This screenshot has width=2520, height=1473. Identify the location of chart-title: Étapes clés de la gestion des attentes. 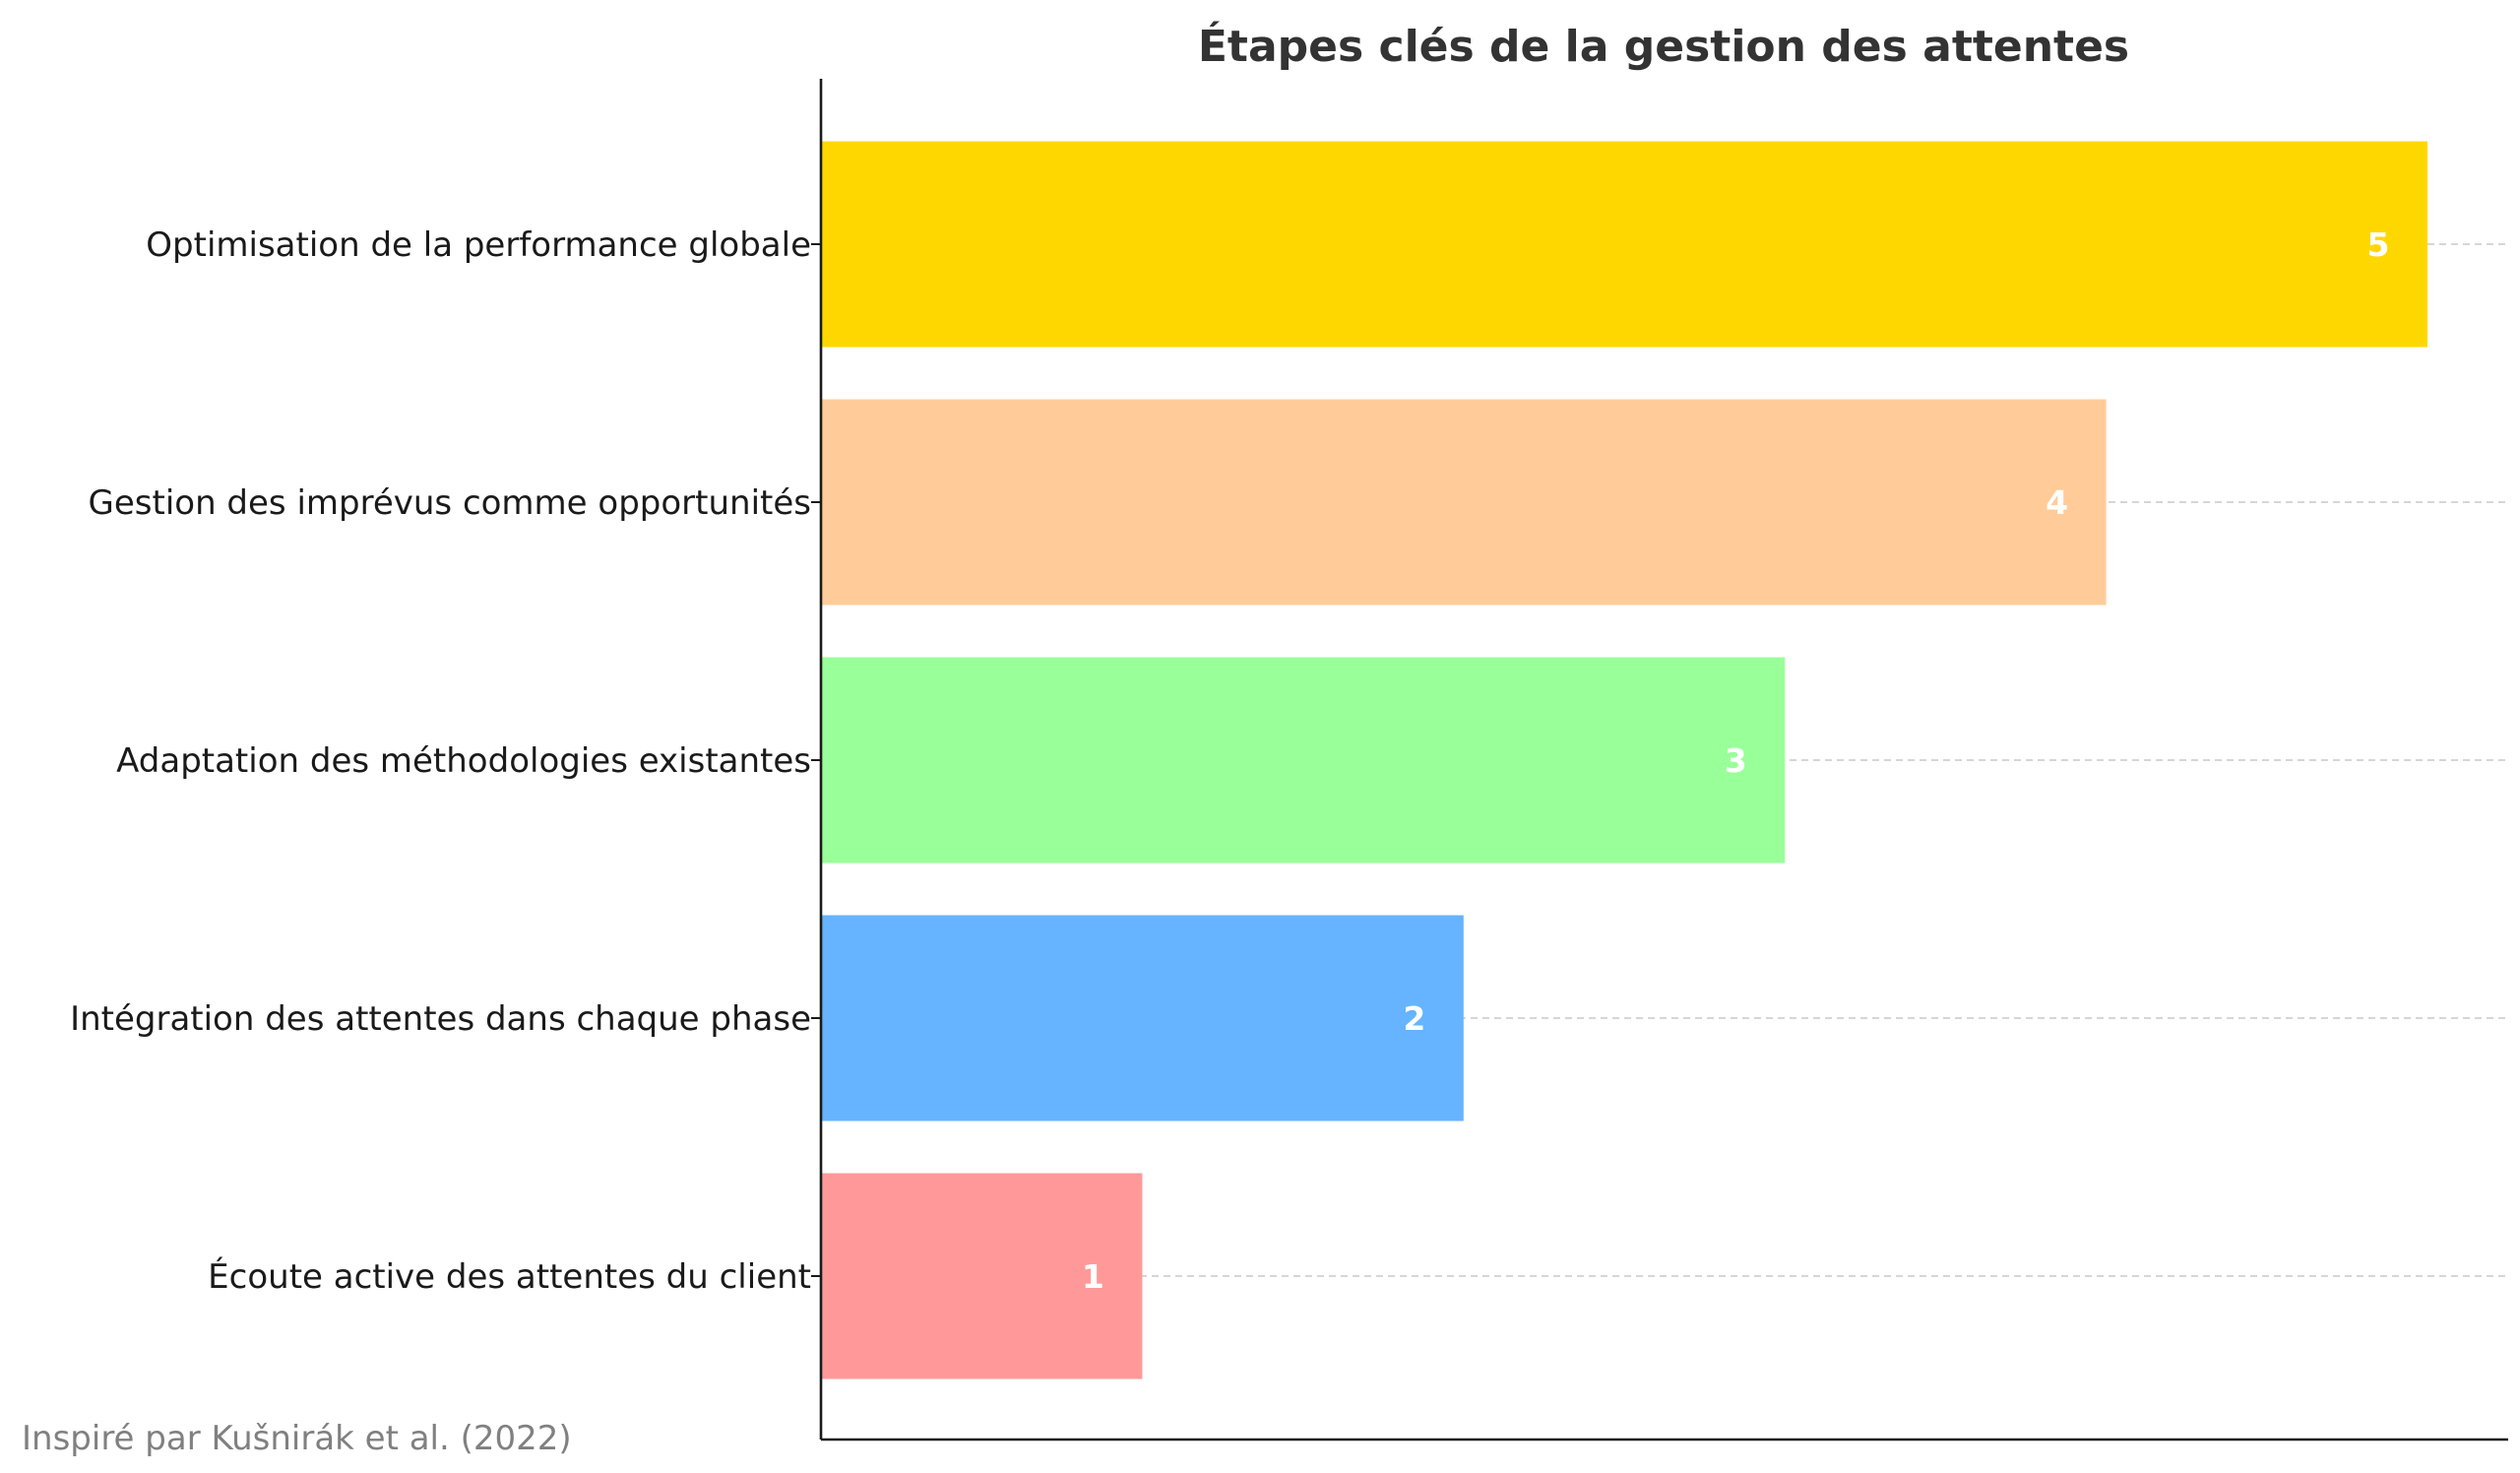
(1663, 46).